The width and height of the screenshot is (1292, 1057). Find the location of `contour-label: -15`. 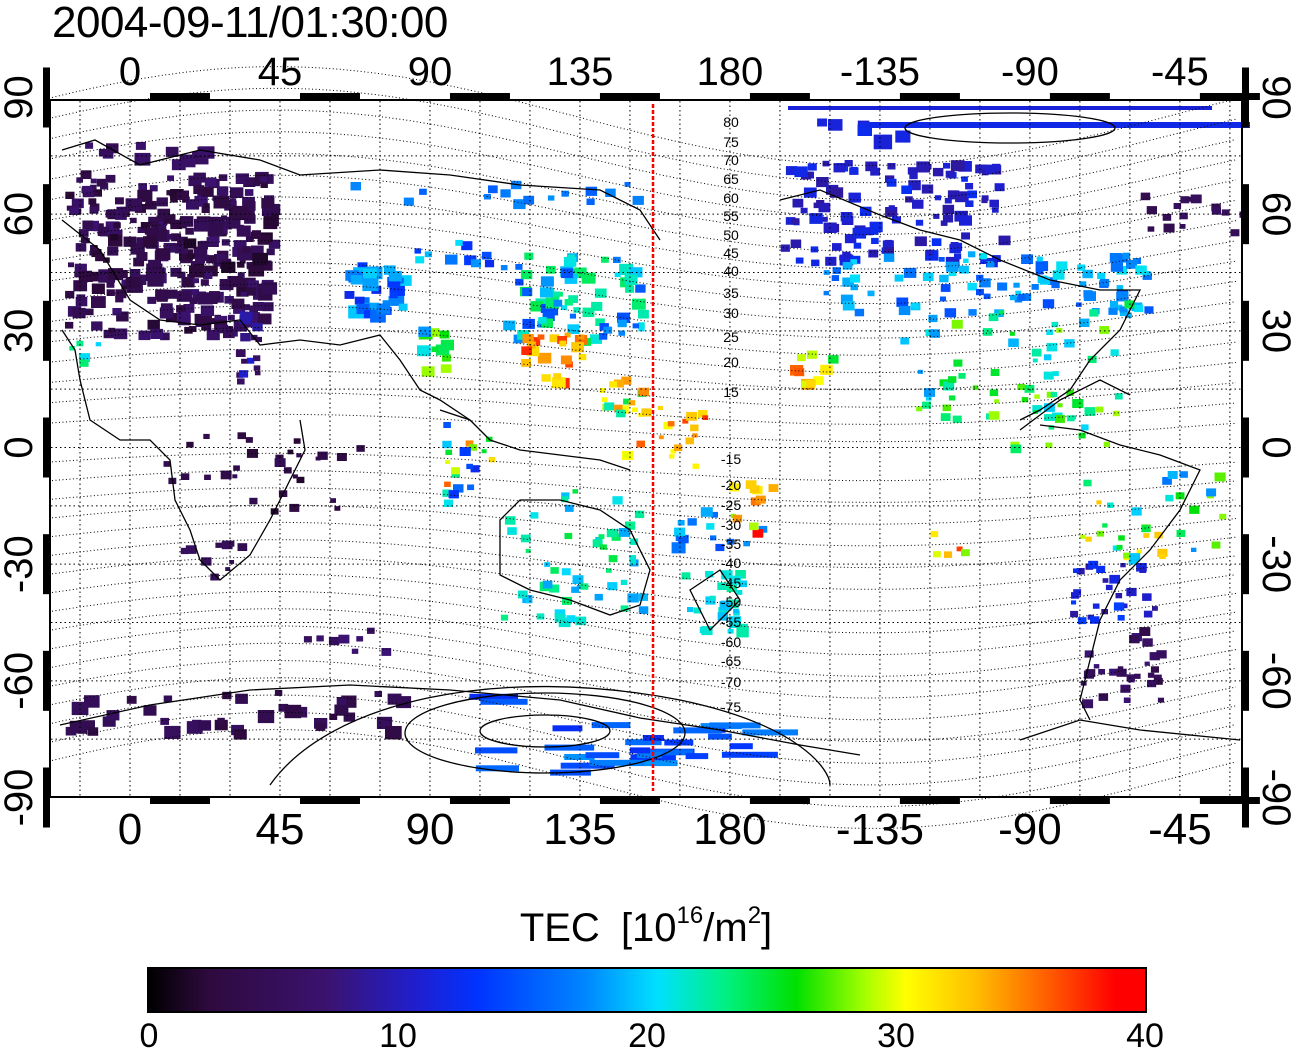

contour-label: -15 is located at coordinates (731, 459).